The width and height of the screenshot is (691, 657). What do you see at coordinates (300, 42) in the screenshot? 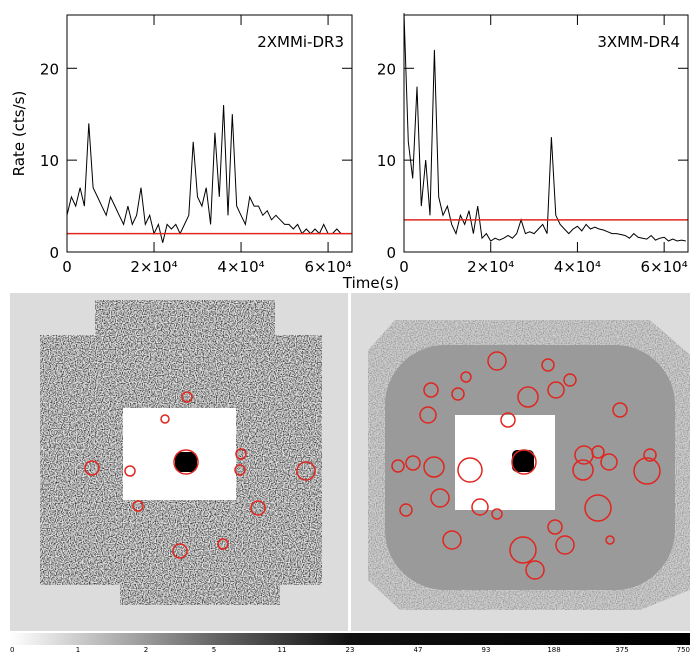
I see `annotation: 2XMMi-DR3` at bounding box center [300, 42].